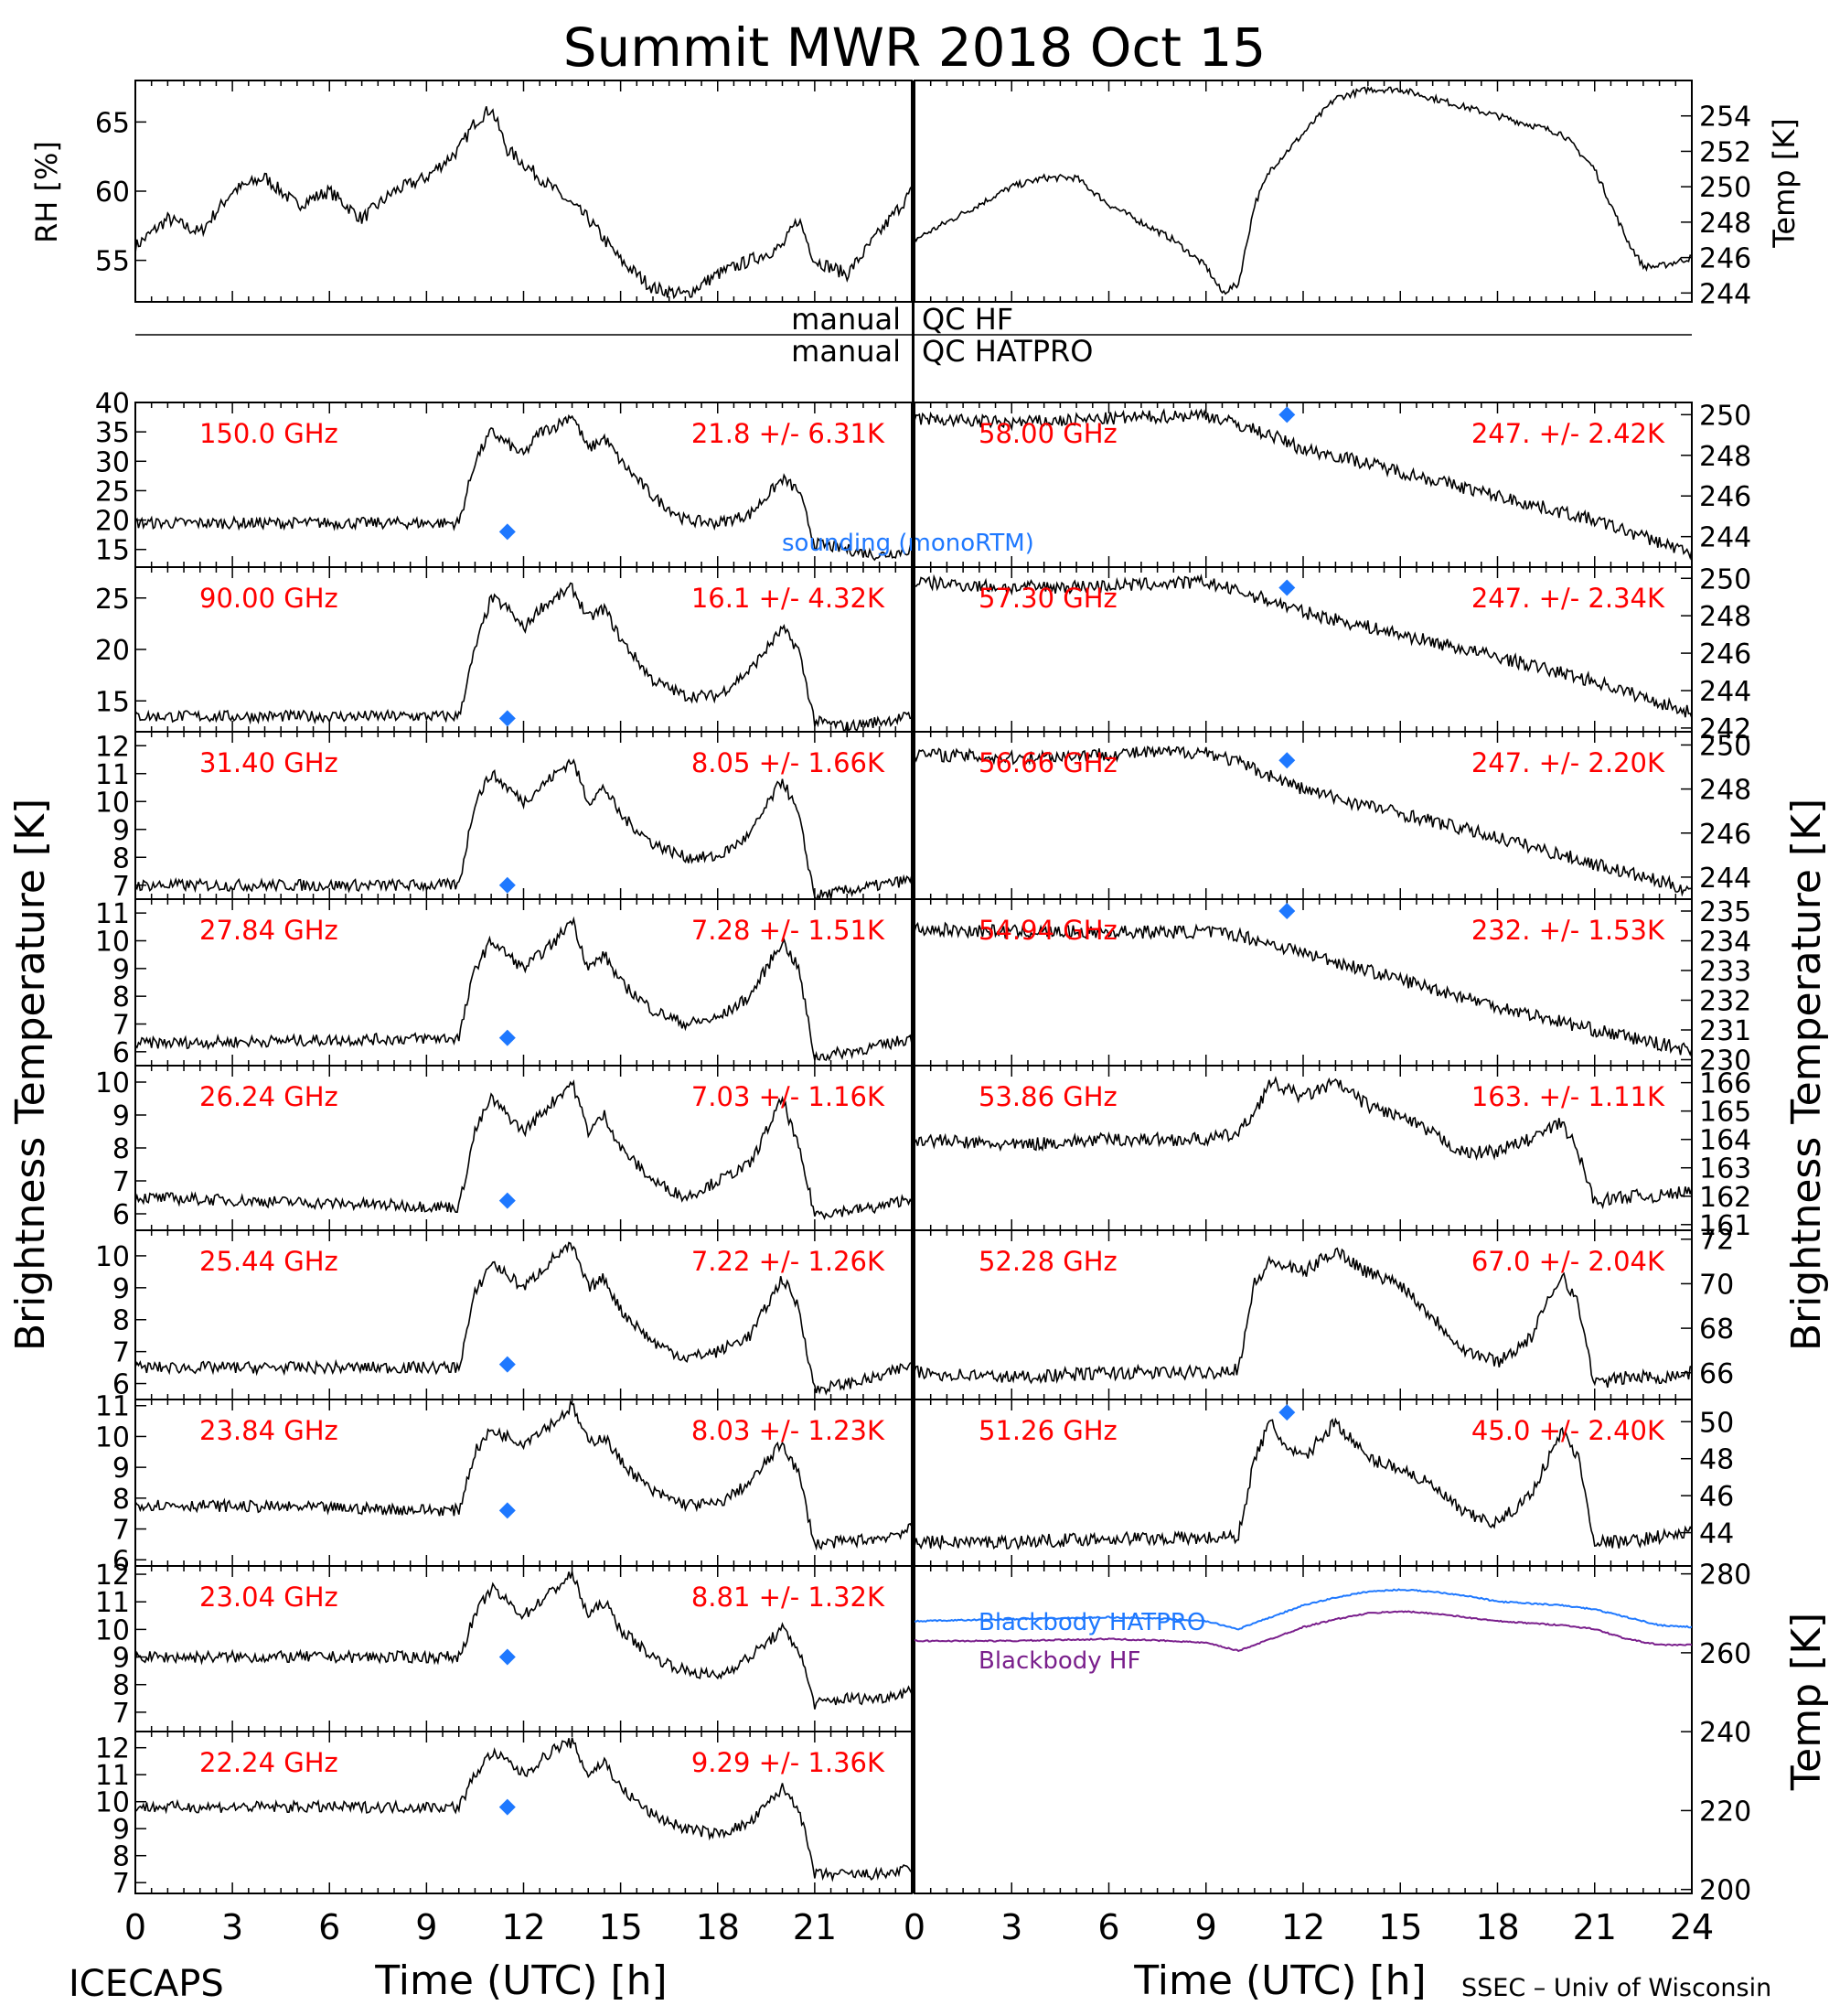 This screenshot has height=2016, width=1829. I want to click on y-tick-label: 66, so click(1716, 1374).